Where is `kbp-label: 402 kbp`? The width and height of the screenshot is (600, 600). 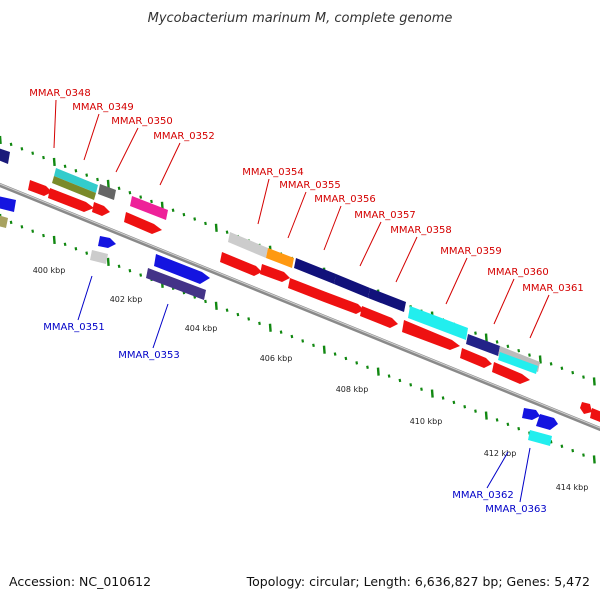
kbp-label: 402 kbp is located at coordinates (126, 299).